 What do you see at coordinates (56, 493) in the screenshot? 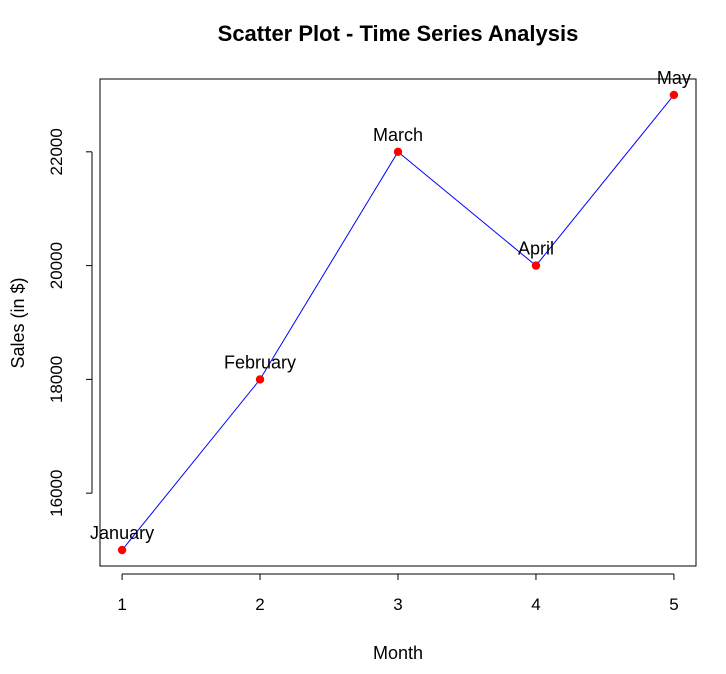
I see `y-tick-label-1: 16000` at bounding box center [56, 493].